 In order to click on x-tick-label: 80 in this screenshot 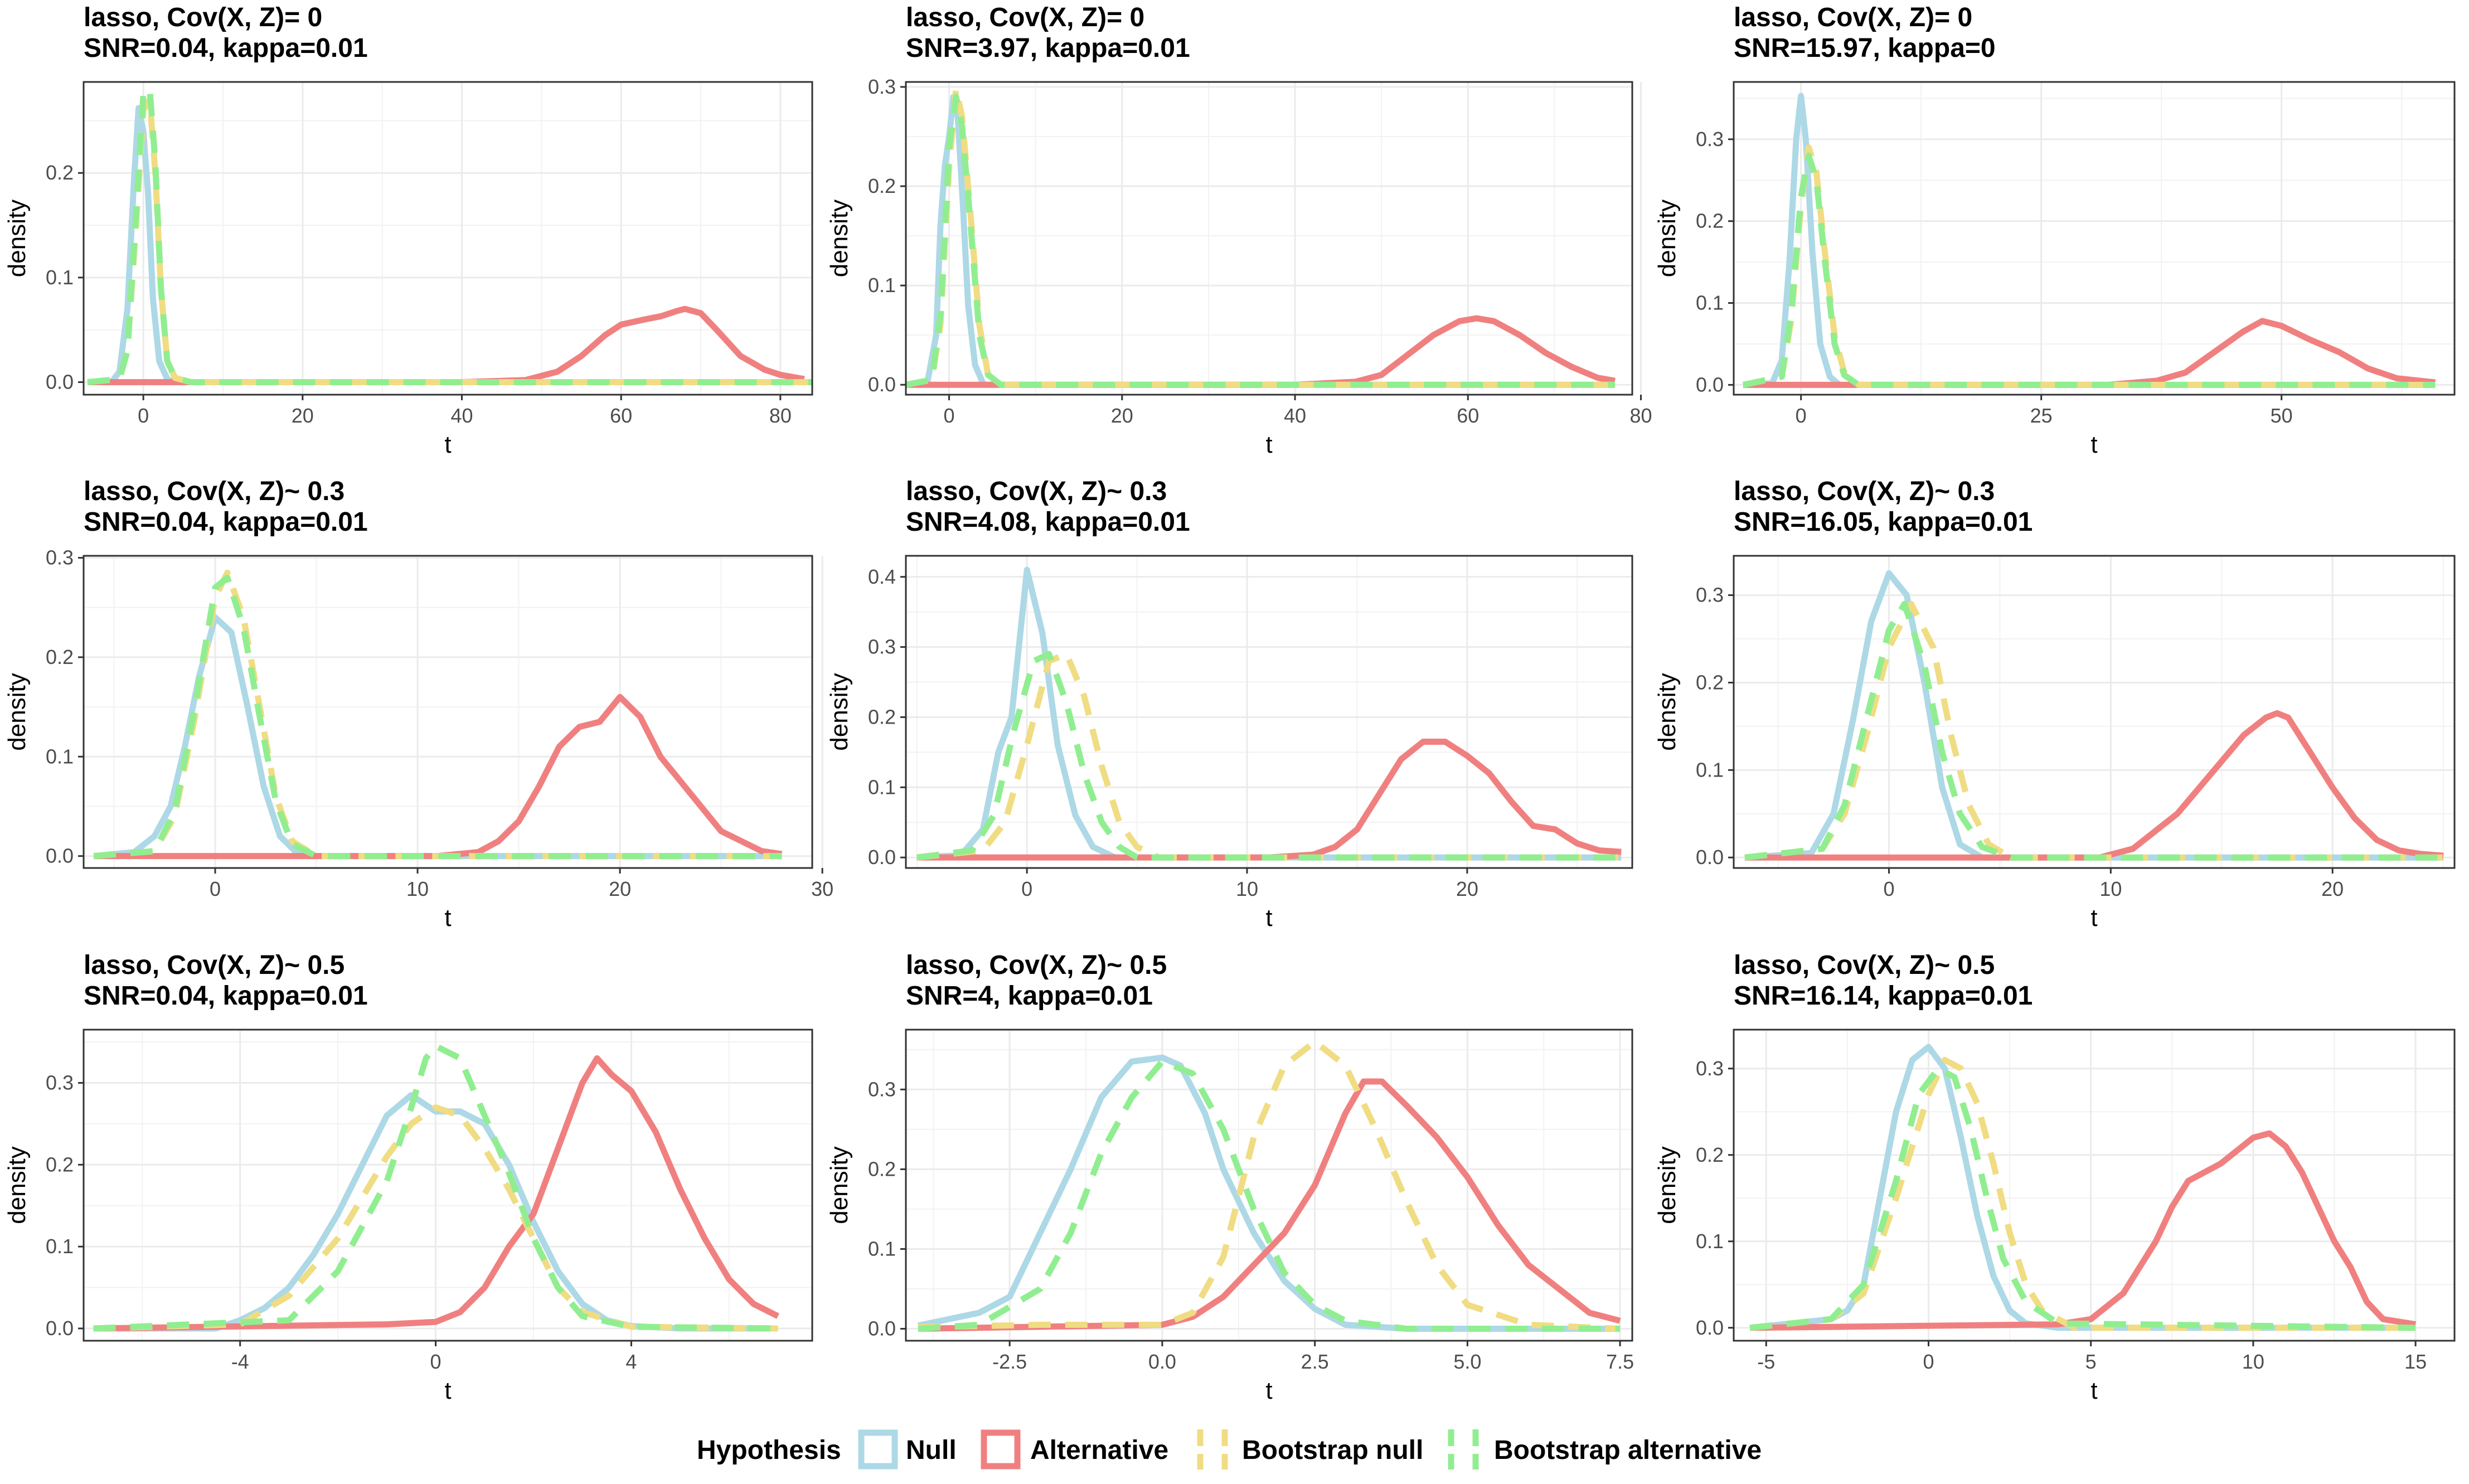, I will do `click(1640, 415)`.